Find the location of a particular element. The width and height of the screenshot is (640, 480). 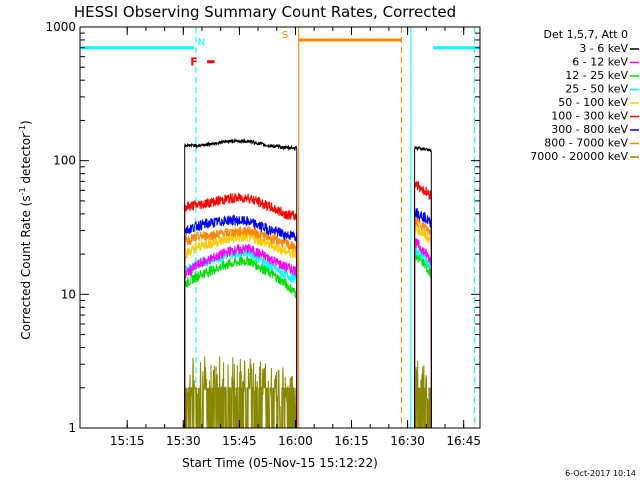

y-axis-label: Corrected Count Rate (s-1 detector-1) is located at coordinates (25, 229).